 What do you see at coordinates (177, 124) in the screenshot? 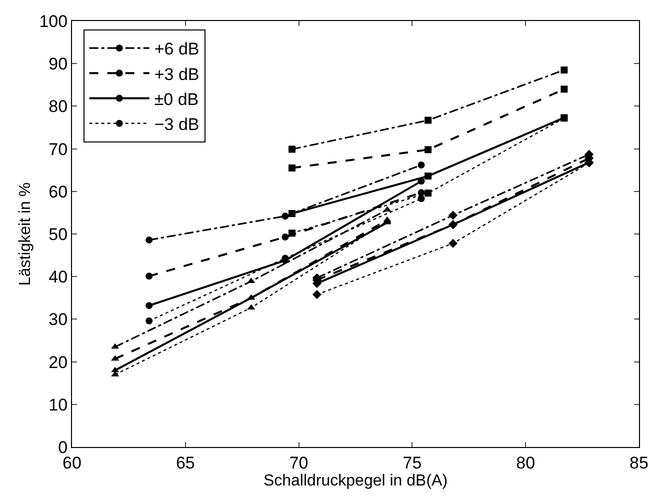
I see `legend-label: −3 dB` at bounding box center [177, 124].